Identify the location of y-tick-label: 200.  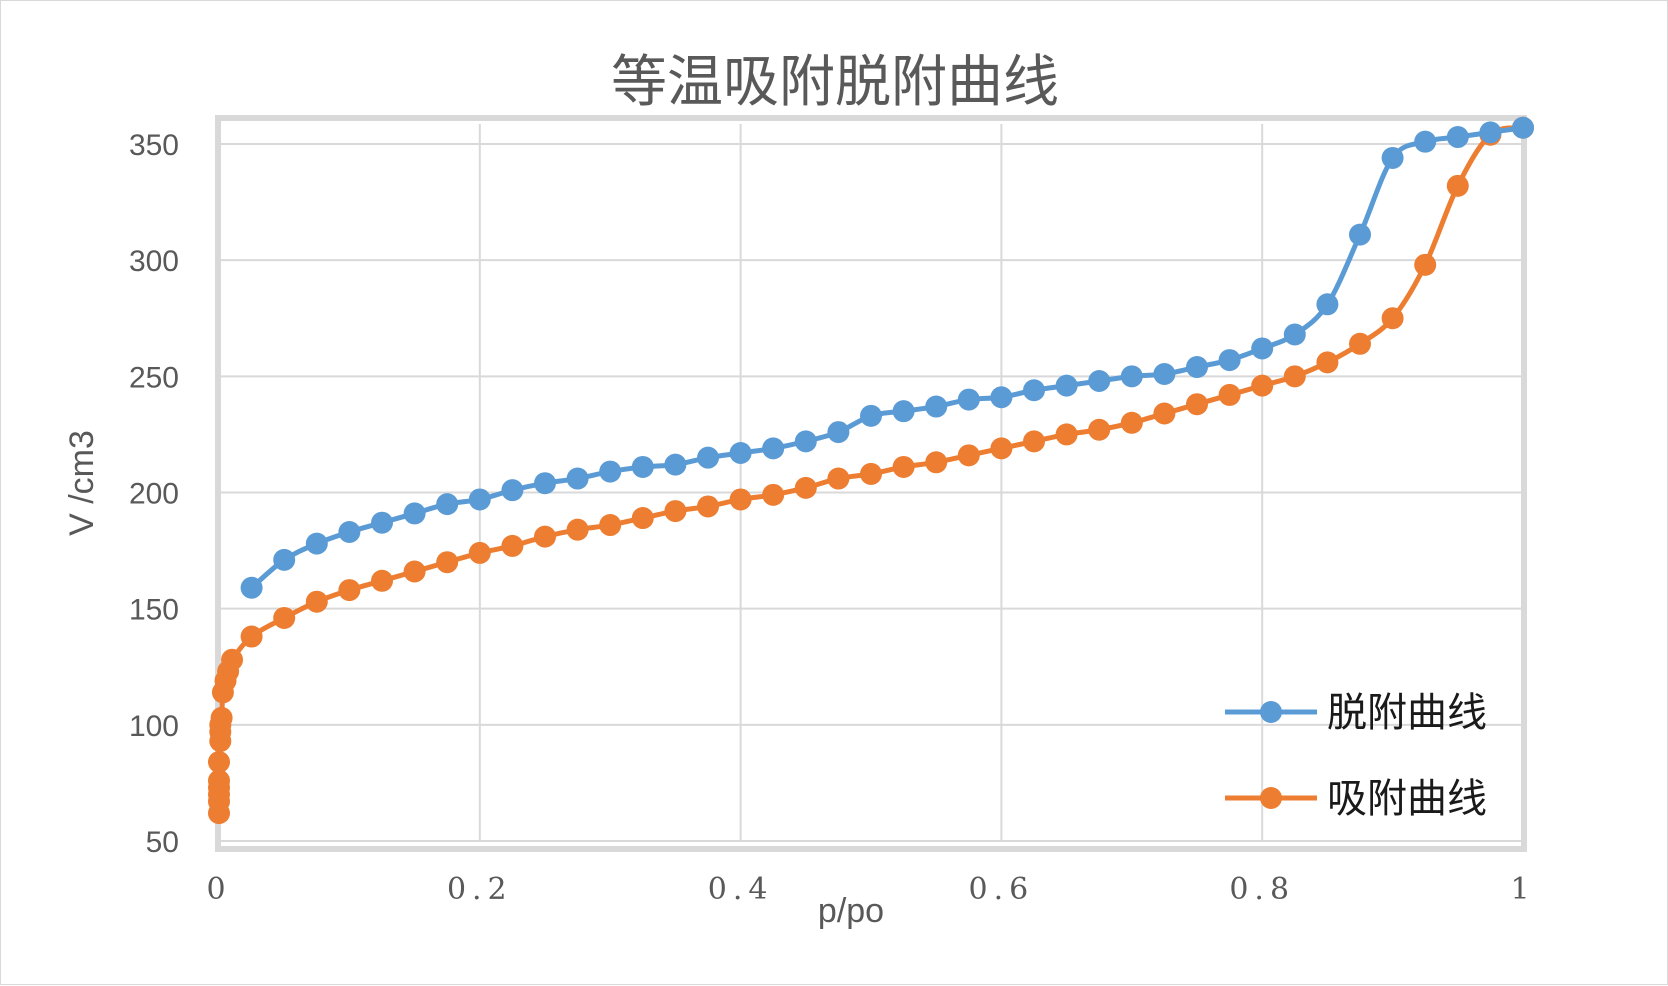
(154, 494).